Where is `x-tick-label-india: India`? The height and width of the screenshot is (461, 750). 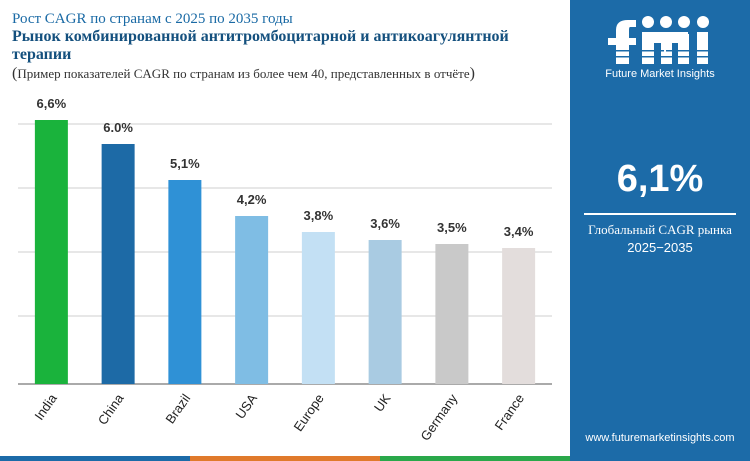 x-tick-label-india: India is located at coordinates (45, 406).